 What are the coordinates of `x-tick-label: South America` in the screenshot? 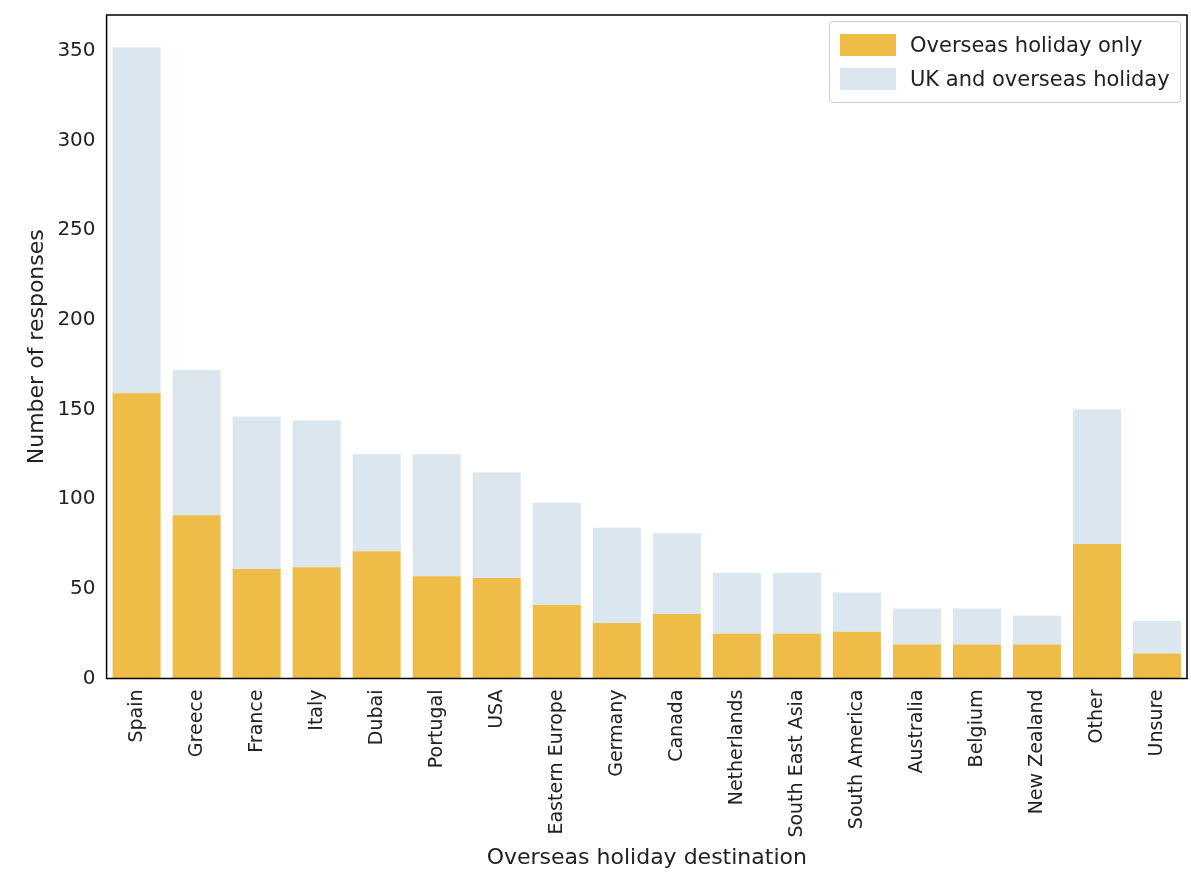 It's located at (854, 759).